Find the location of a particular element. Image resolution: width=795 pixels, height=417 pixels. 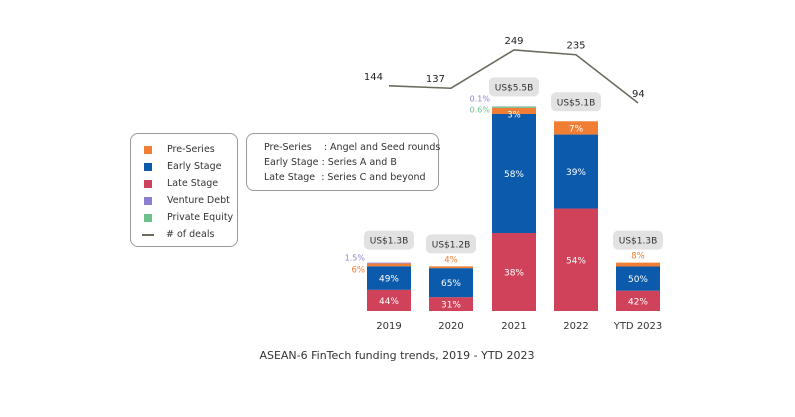

data-label: 0.1% is located at coordinates (480, 98).